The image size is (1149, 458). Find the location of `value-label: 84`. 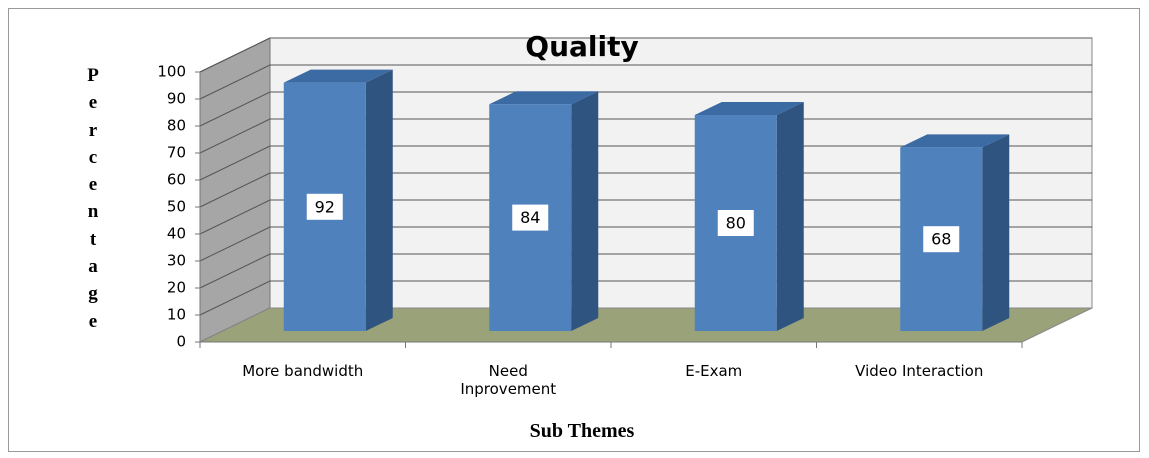

value-label: 84 is located at coordinates (530, 217).